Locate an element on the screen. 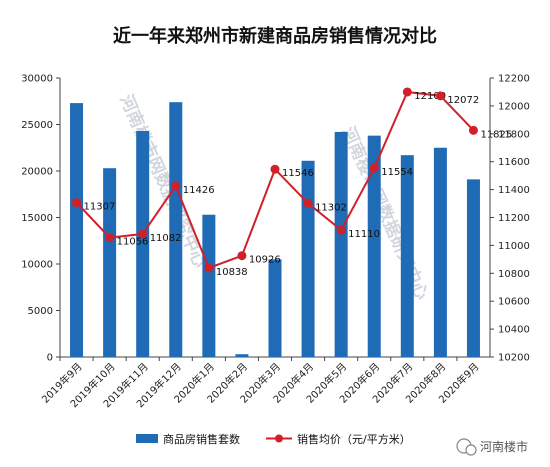  y-right-tick-label: 10400 is located at coordinates (514, 330).